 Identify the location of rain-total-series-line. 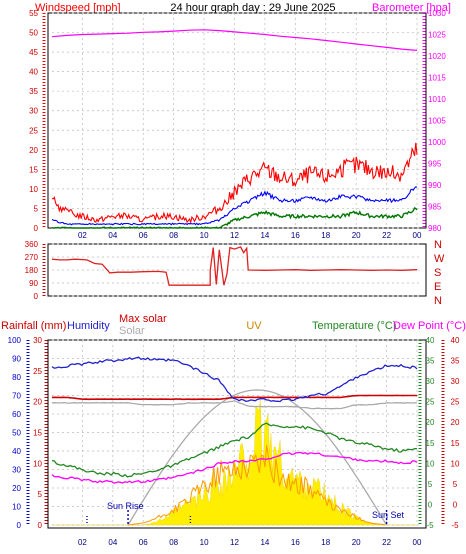
(234, 397).